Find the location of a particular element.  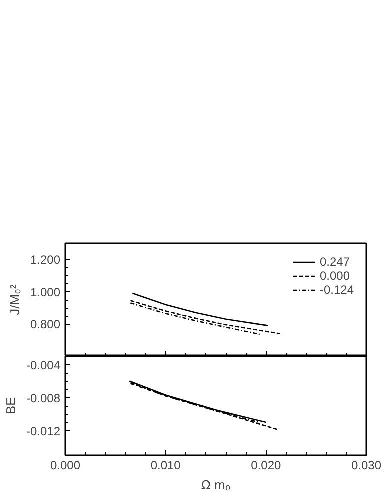

y-tick-label: 1.000 is located at coordinates (45, 292).